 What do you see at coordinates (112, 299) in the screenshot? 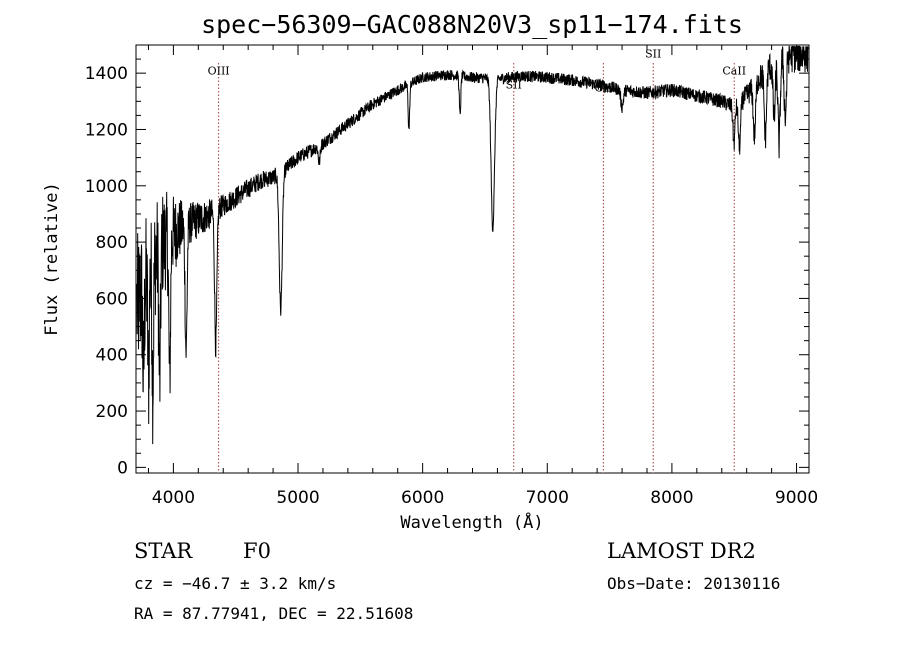
I see `y-tick-label: 600` at bounding box center [112, 299].